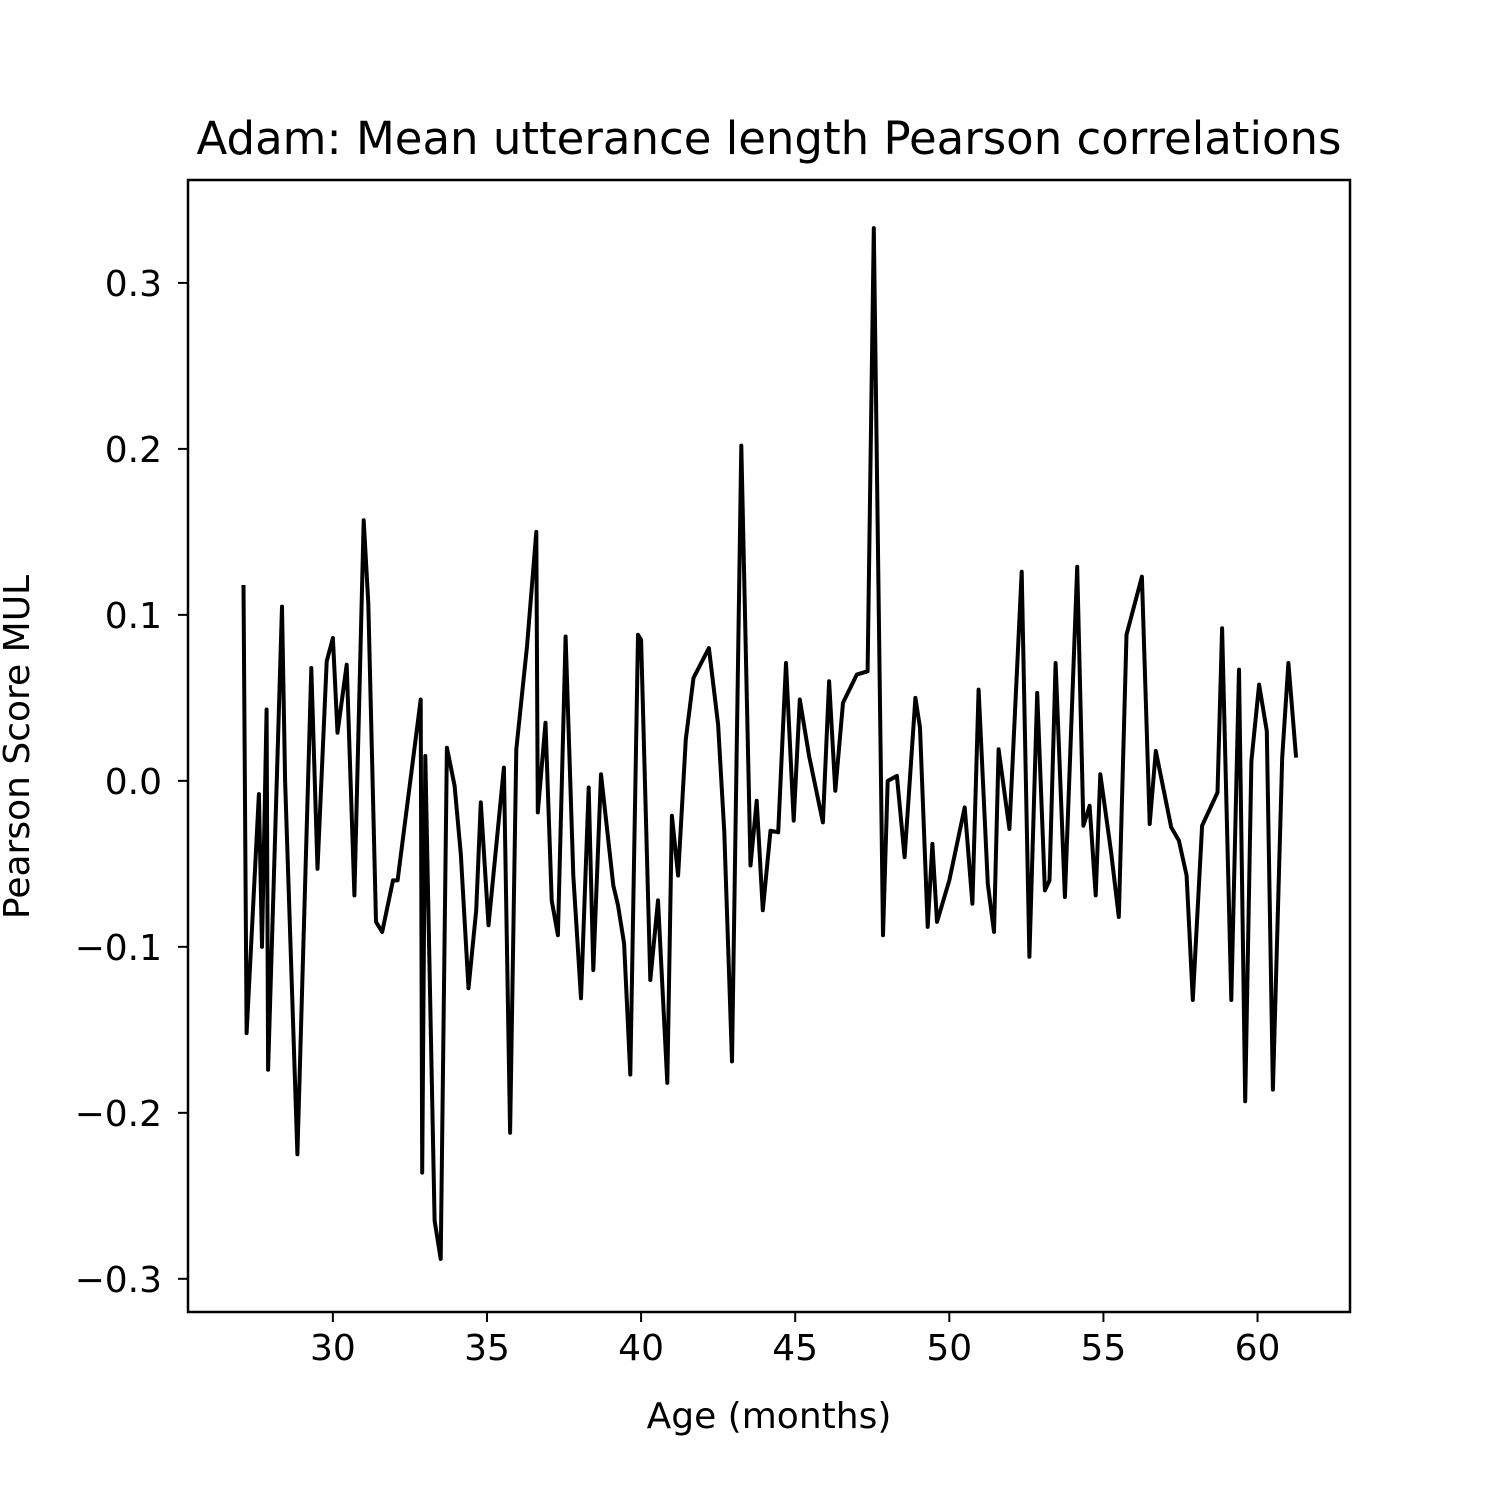 The width and height of the screenshot is (1500, 1500). Describe the element at coordinates (641, 1348) in the screenshot. I see `x-tick-label: 40` at that location.